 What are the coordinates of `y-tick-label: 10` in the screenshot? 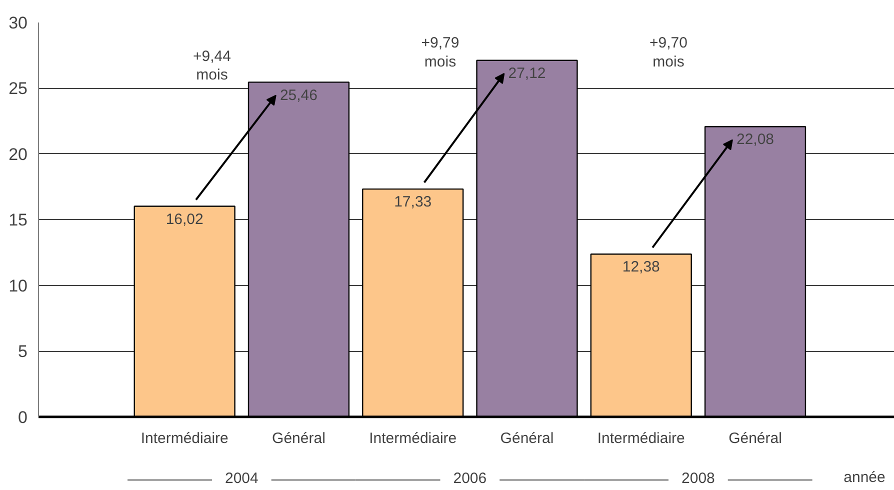 It's located at (18, 286).